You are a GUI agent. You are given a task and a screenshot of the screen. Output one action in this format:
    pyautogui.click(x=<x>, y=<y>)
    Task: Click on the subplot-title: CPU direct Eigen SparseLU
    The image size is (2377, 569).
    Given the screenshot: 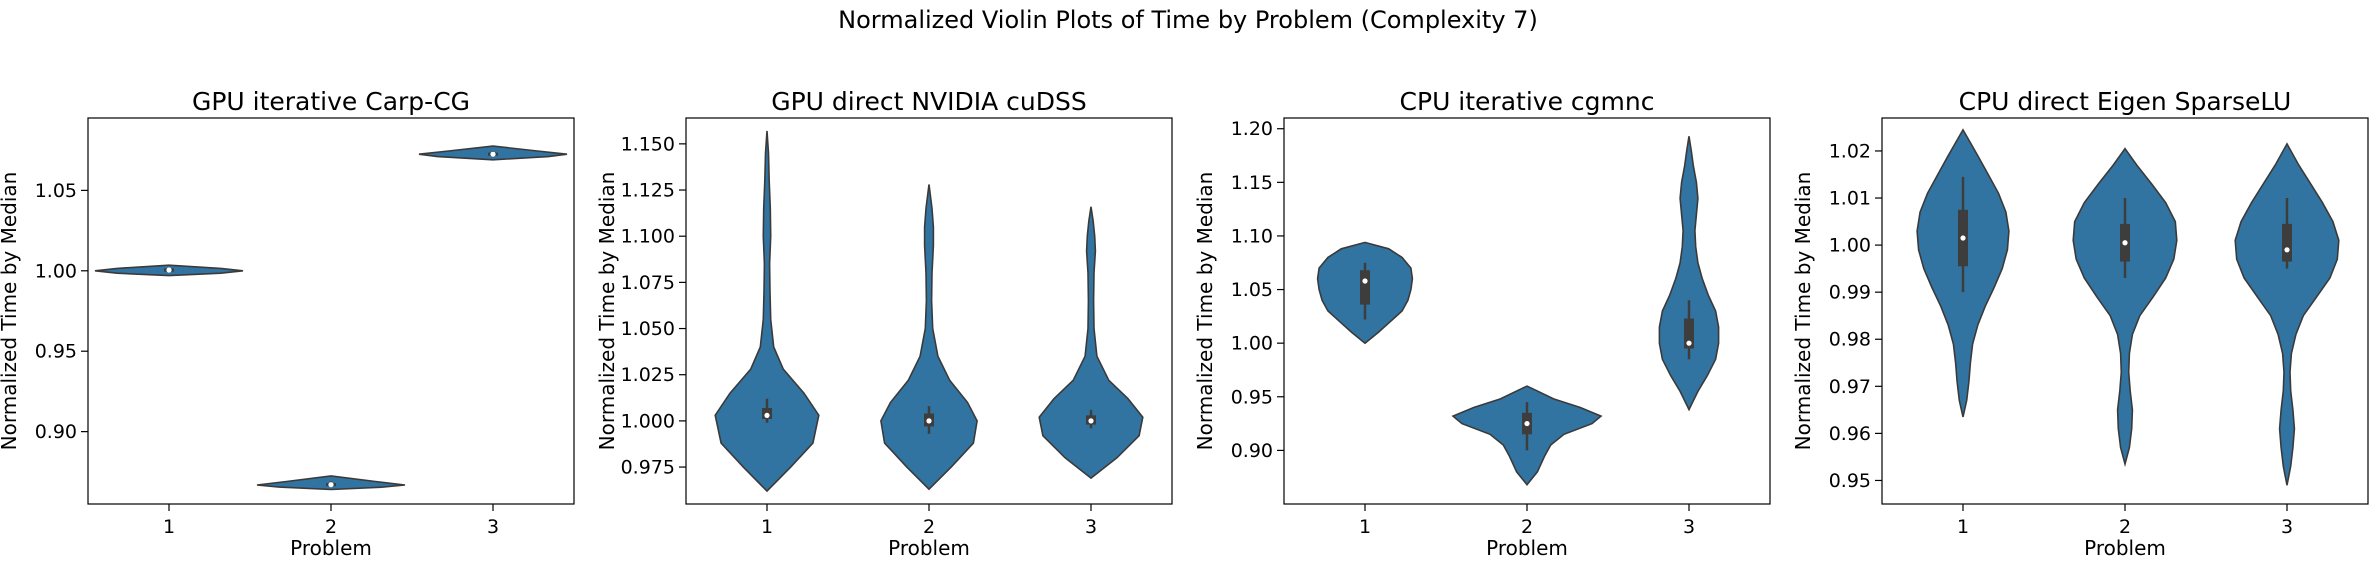 What is the action you would take?
    pyautogui.click(x=2125, y=101)
    